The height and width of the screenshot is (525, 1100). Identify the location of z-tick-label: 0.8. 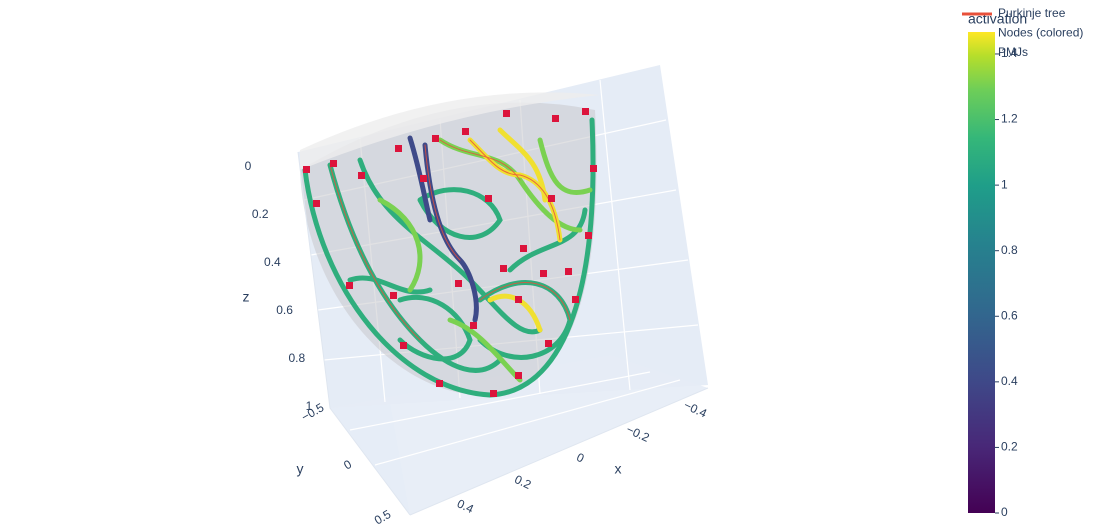
(296, 358).